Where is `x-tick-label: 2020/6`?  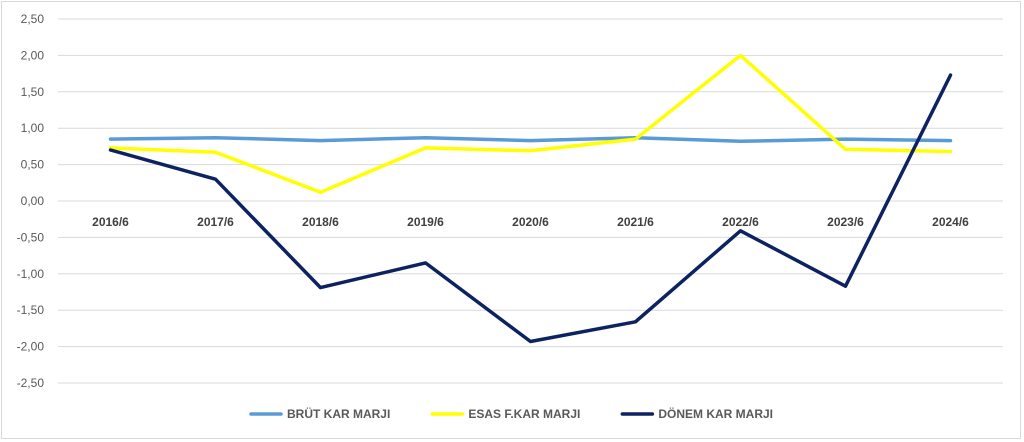
x-tick-label: 2020/6 is located at coordinates (530, 222).